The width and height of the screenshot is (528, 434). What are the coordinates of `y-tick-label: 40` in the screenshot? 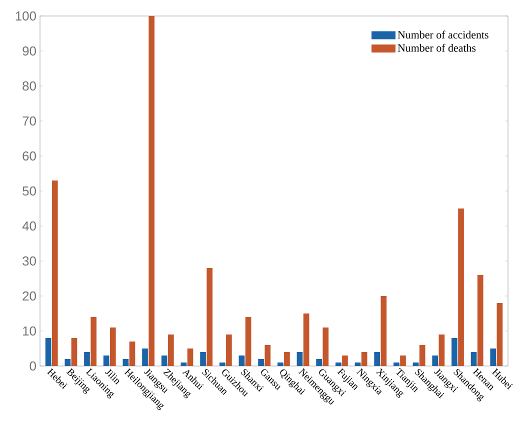 It's located at (29, 226).